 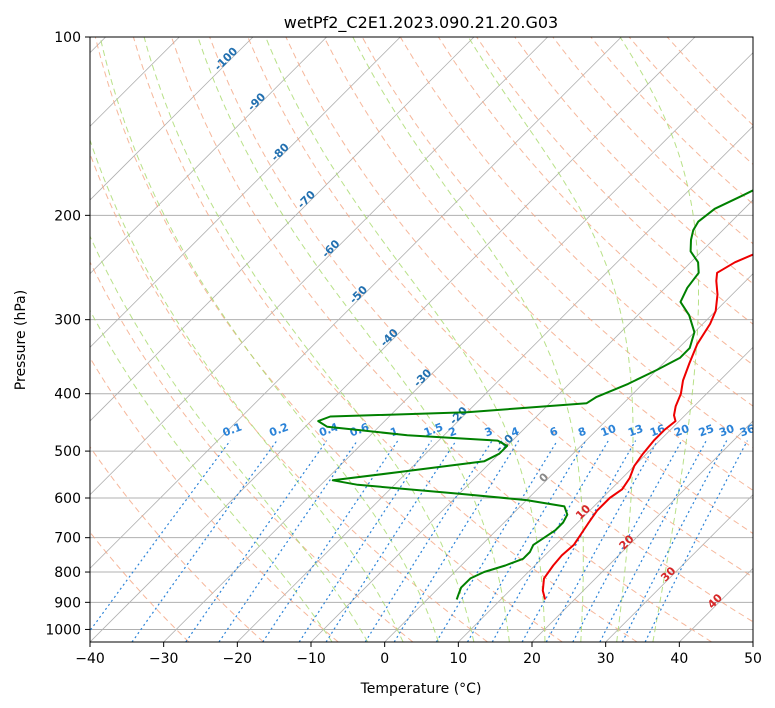 I want to click on x-tick-label: 30, so click(x=606, y=659).